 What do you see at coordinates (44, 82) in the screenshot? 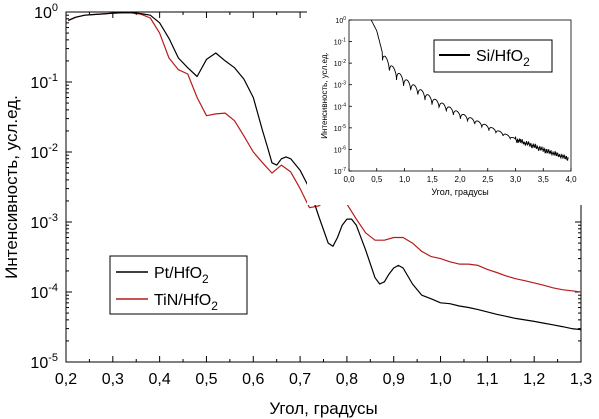
I see `y-tick-label: 10⁻¹` at bounding box center [44, 82].